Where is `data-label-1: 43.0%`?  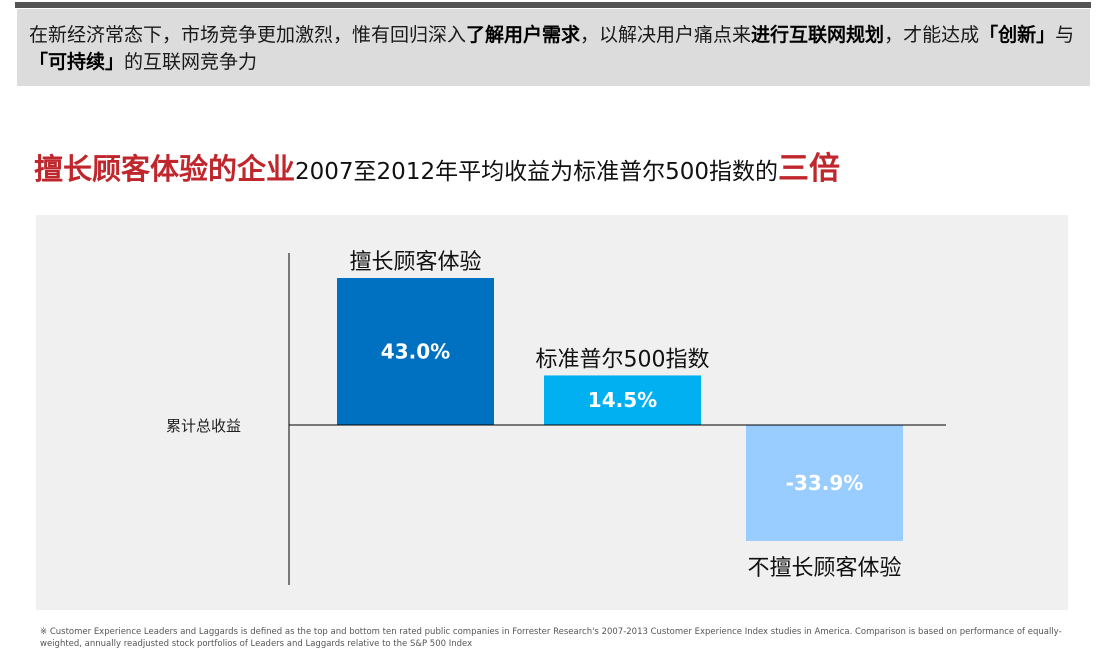
data-label-1: 43.0% is located at coordinates (415, 352).